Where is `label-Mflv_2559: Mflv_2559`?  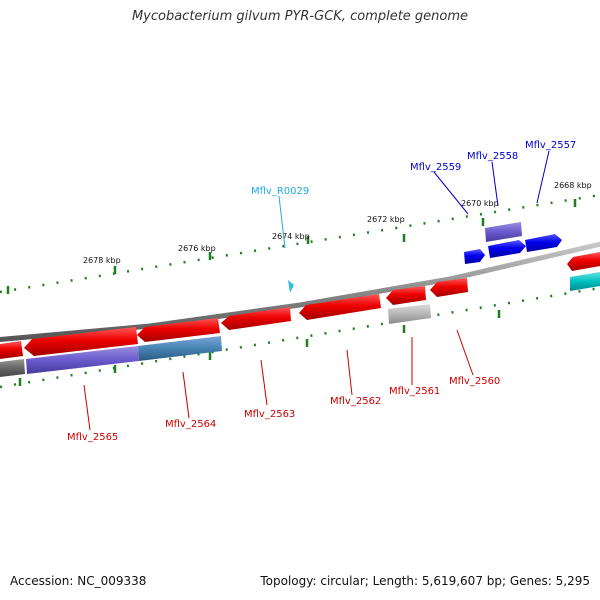
label-Mflv_2559: Mflv_2559 is located at coordinates (435, 167).